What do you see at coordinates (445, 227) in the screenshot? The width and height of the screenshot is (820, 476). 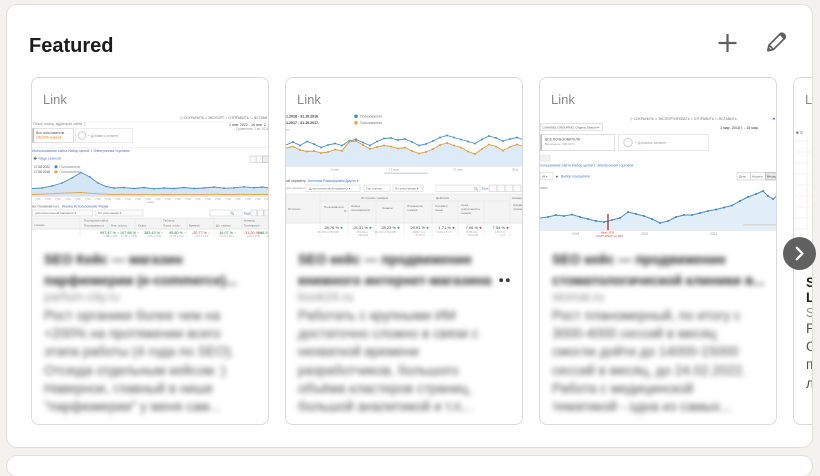 I see `svg-text: 1,71 %` at bounding box center [445, 227].